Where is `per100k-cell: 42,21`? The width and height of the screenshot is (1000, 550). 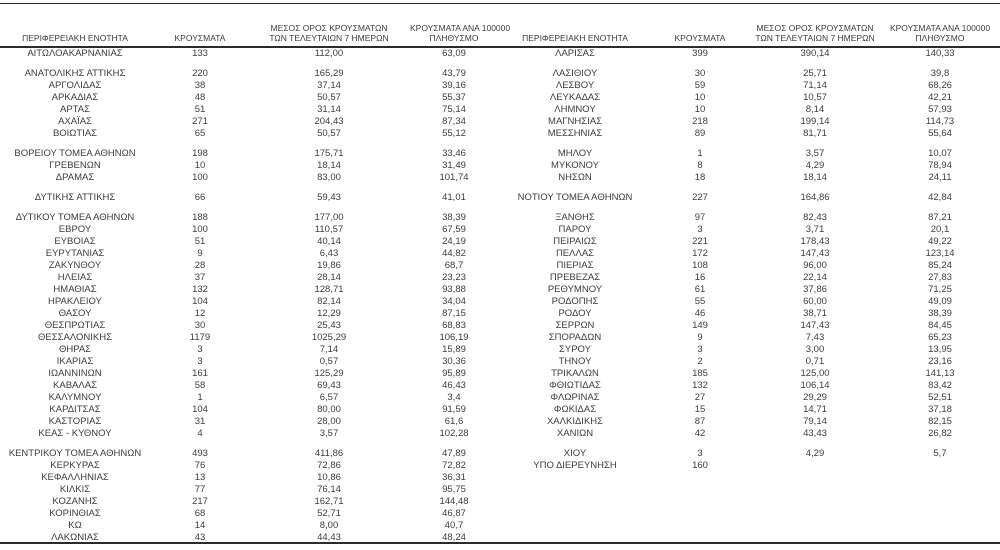 per100k-cell: 42,21 is located at coordinates (940, 97).